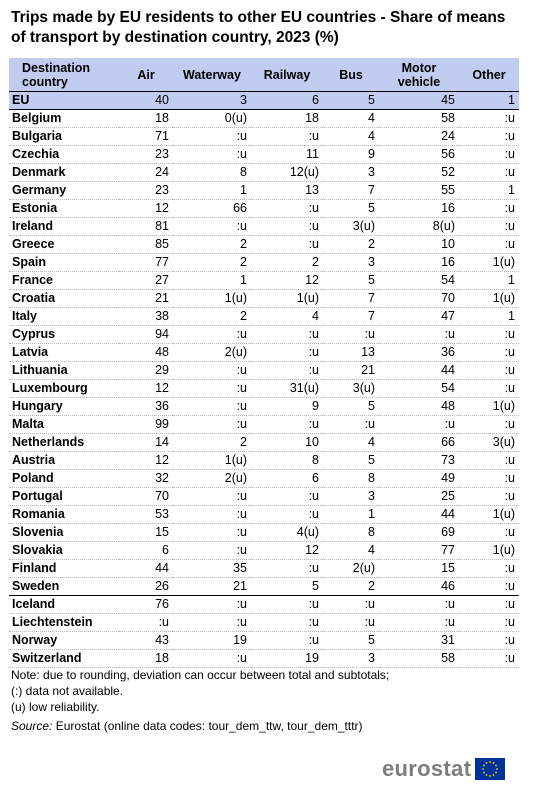 This screenshot has width=534, height=790. What do you see at coordinates (419, 586) in the screenshot?
I see `motor-cell: 46` at bounding box center [419, 586].